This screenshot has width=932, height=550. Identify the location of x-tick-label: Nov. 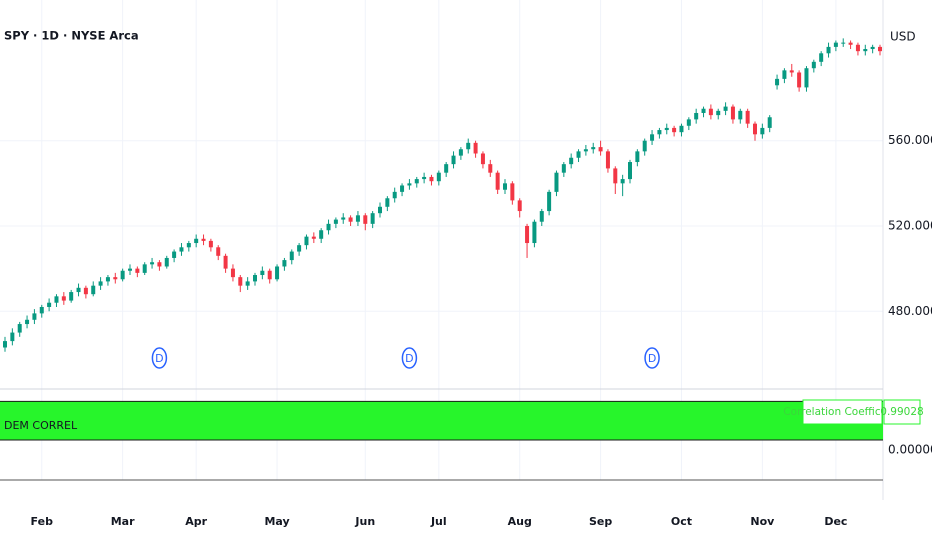
(762, 521).